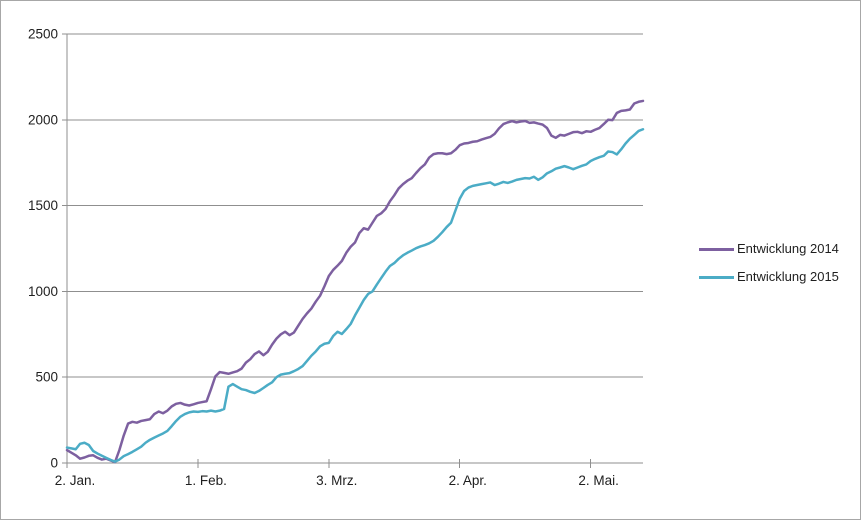 The width and height of the screenshot is (861, 520). Describe the element at coordinates (716, 249) in the screenshot. I see `legend-line-swatch-2014` at that location.